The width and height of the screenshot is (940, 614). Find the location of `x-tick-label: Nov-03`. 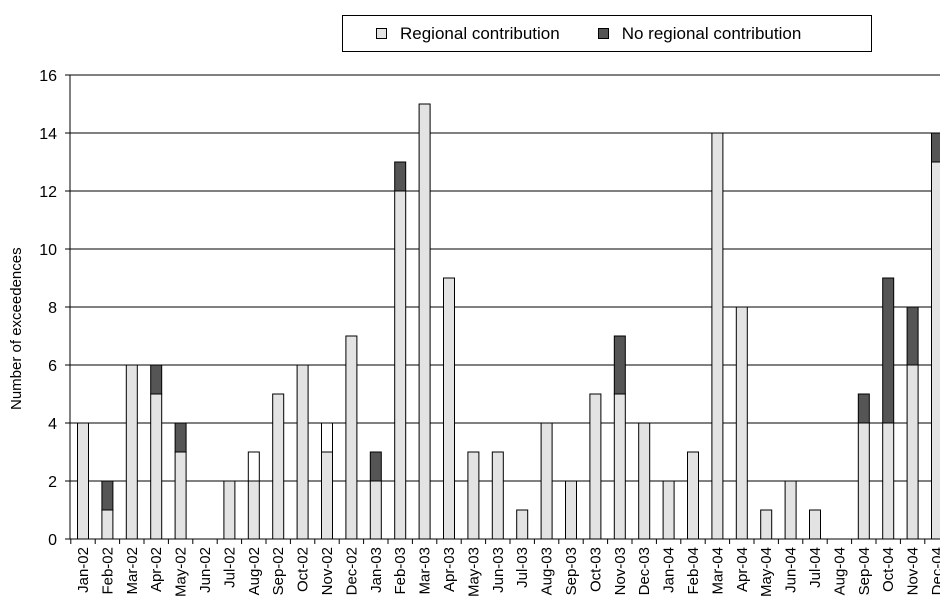

x-tick-label: Nov-03 is located at coordinates (620, 571).